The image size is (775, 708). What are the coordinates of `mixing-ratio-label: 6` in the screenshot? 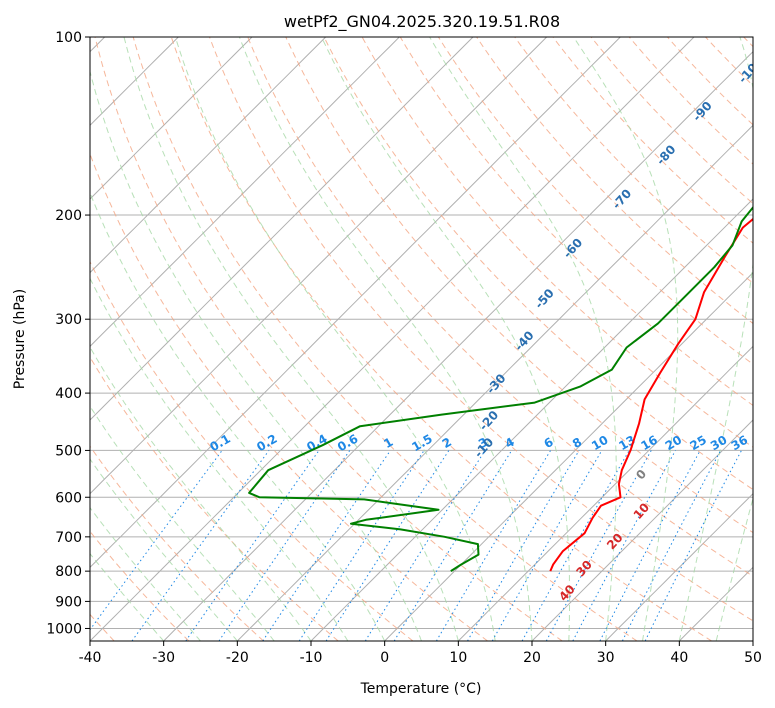 It's located at (548, 443).